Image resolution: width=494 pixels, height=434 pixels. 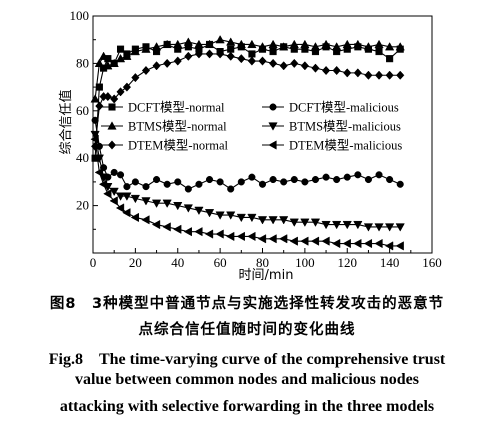 I want to click on legend-entry: BTMS模型-malicious, so click(x=331, y=127).